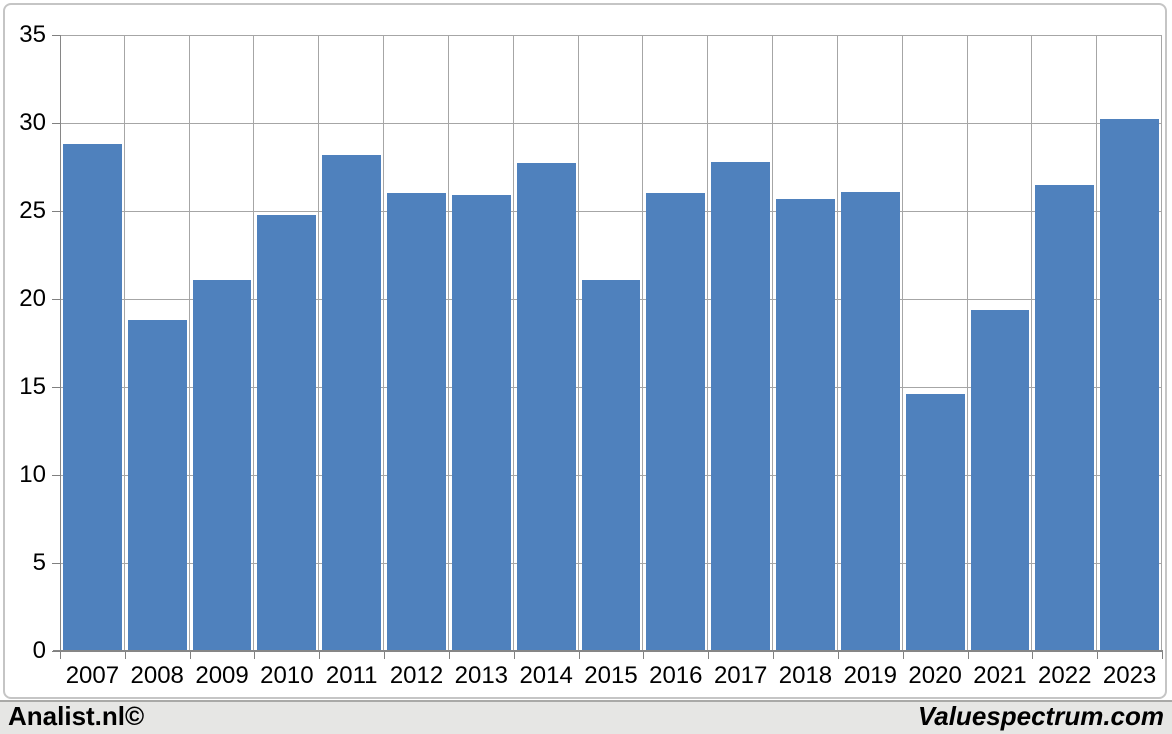  Describe the element at coordinates (740, 675) in the screenshot. I see `x-axis-label: 2017` at that location.